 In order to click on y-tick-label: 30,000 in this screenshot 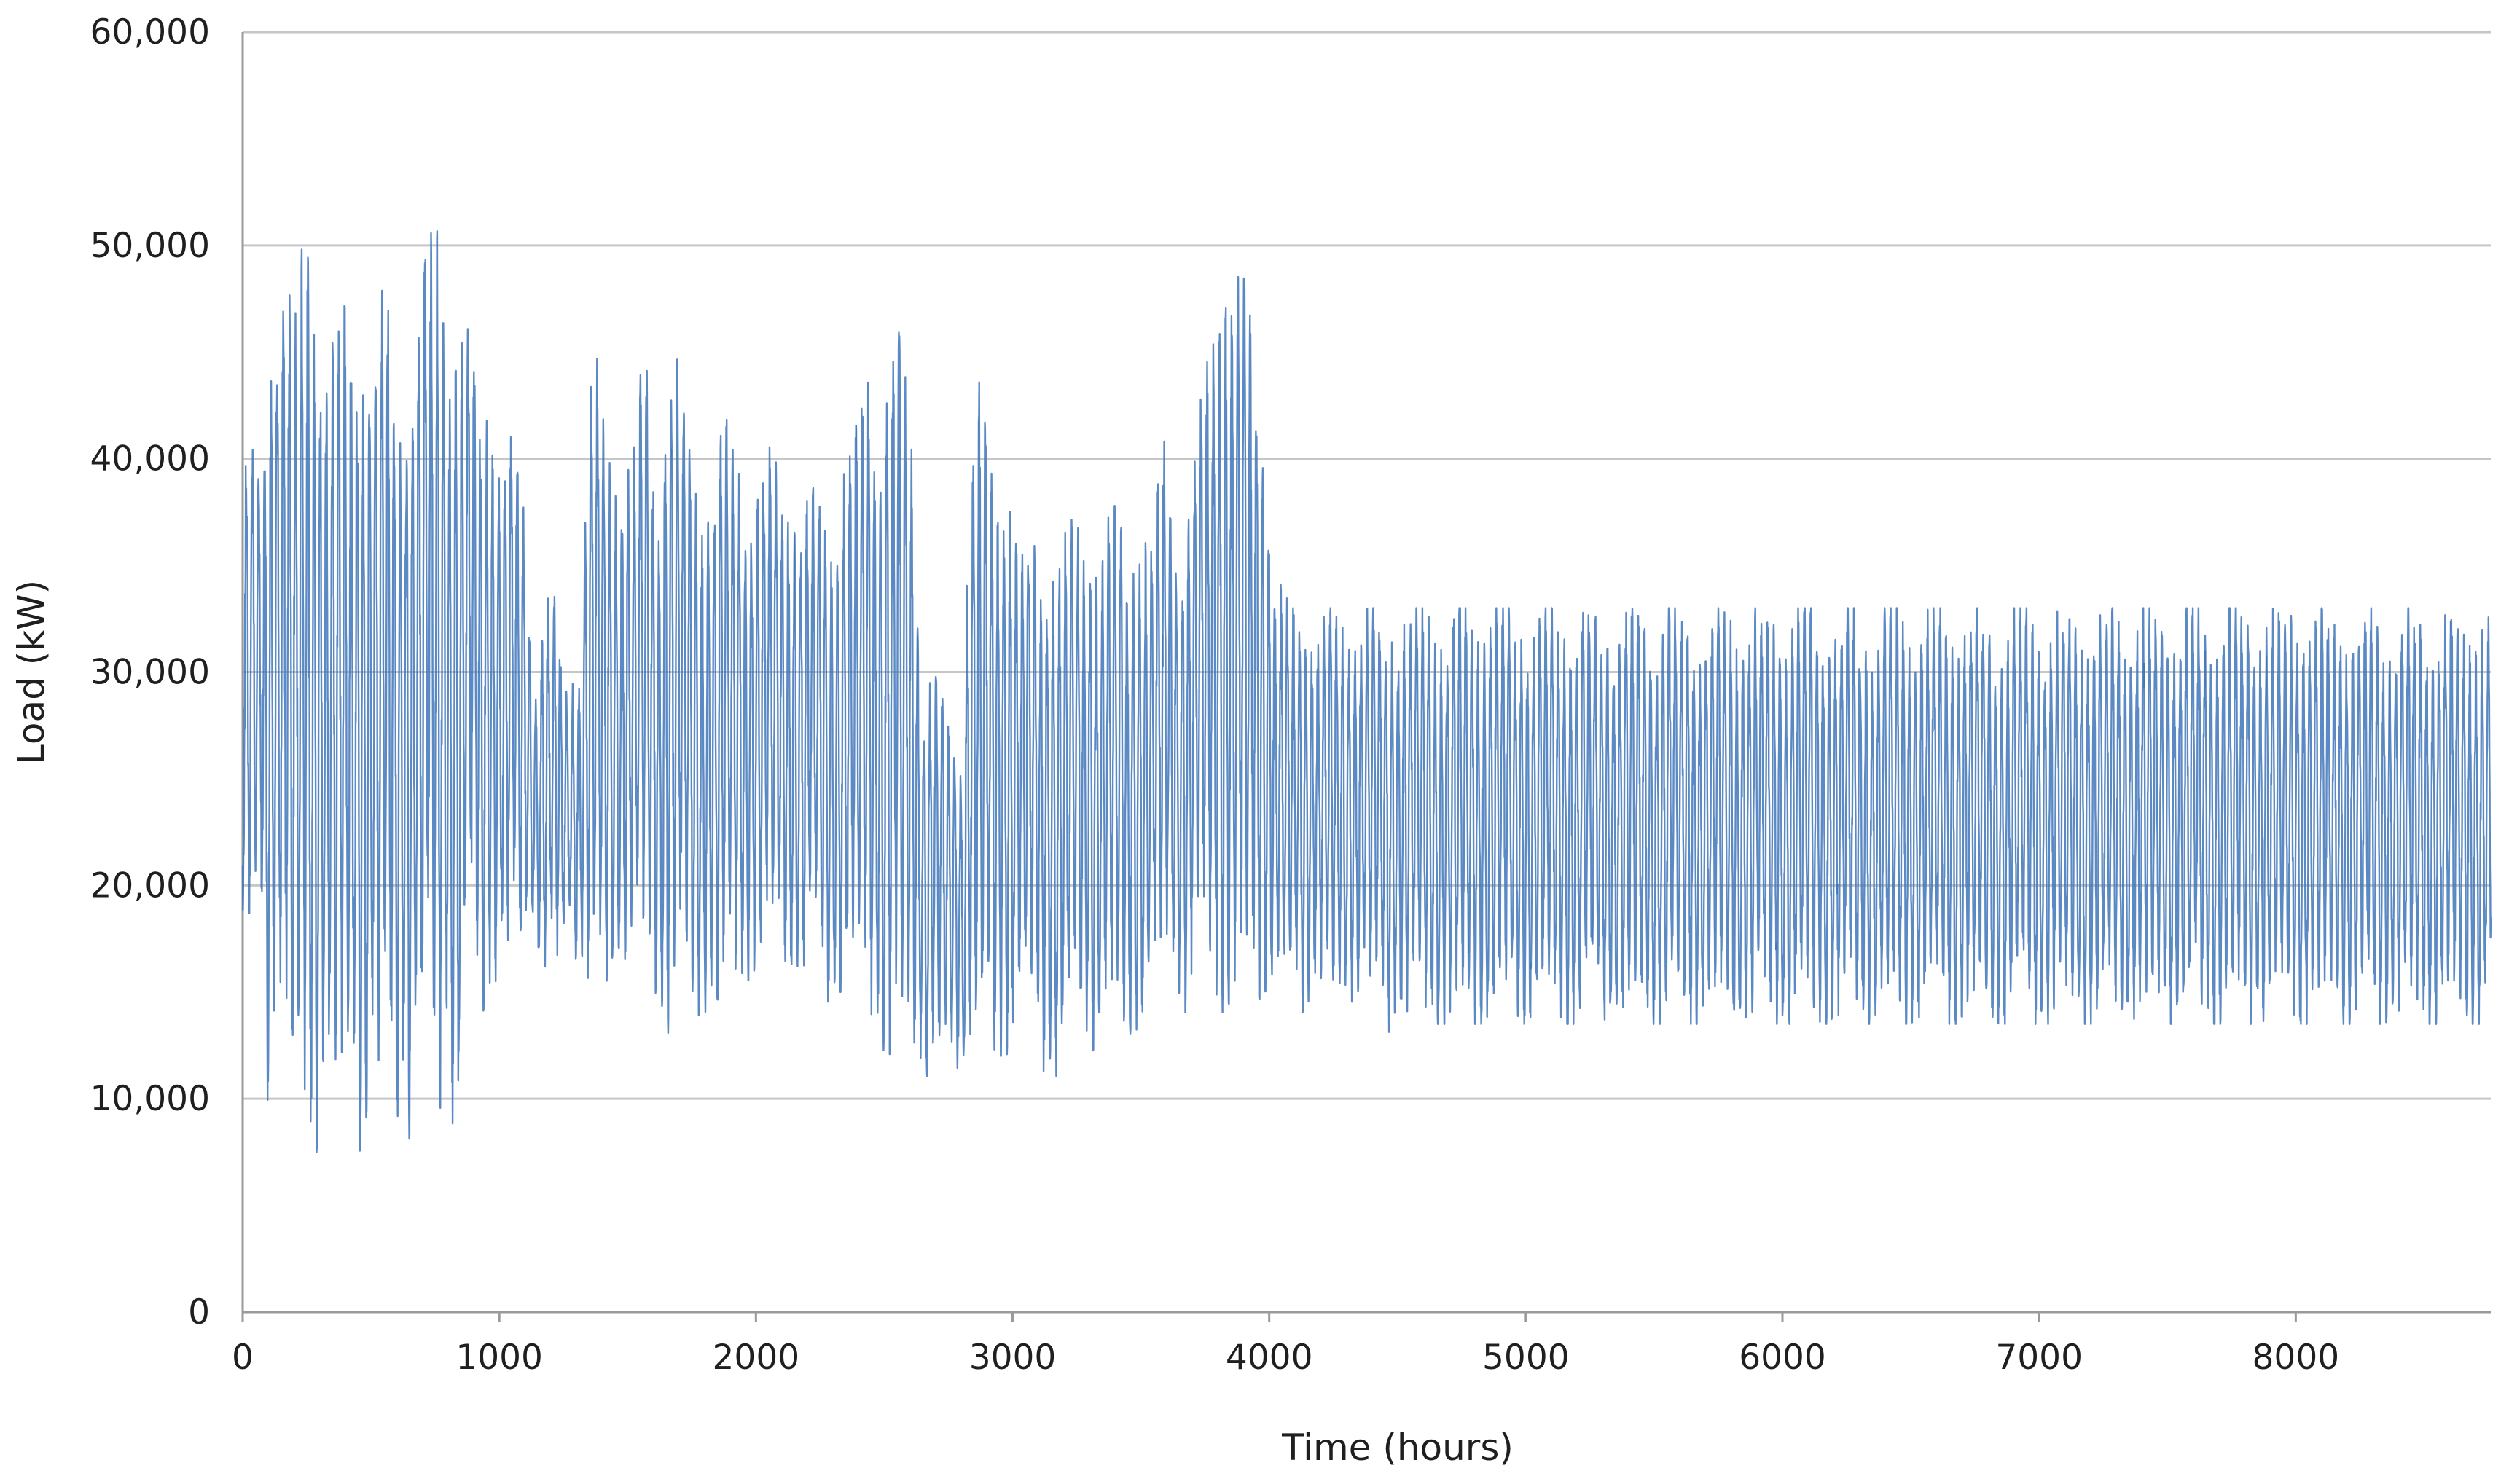, I will do `click(150, 673)`.